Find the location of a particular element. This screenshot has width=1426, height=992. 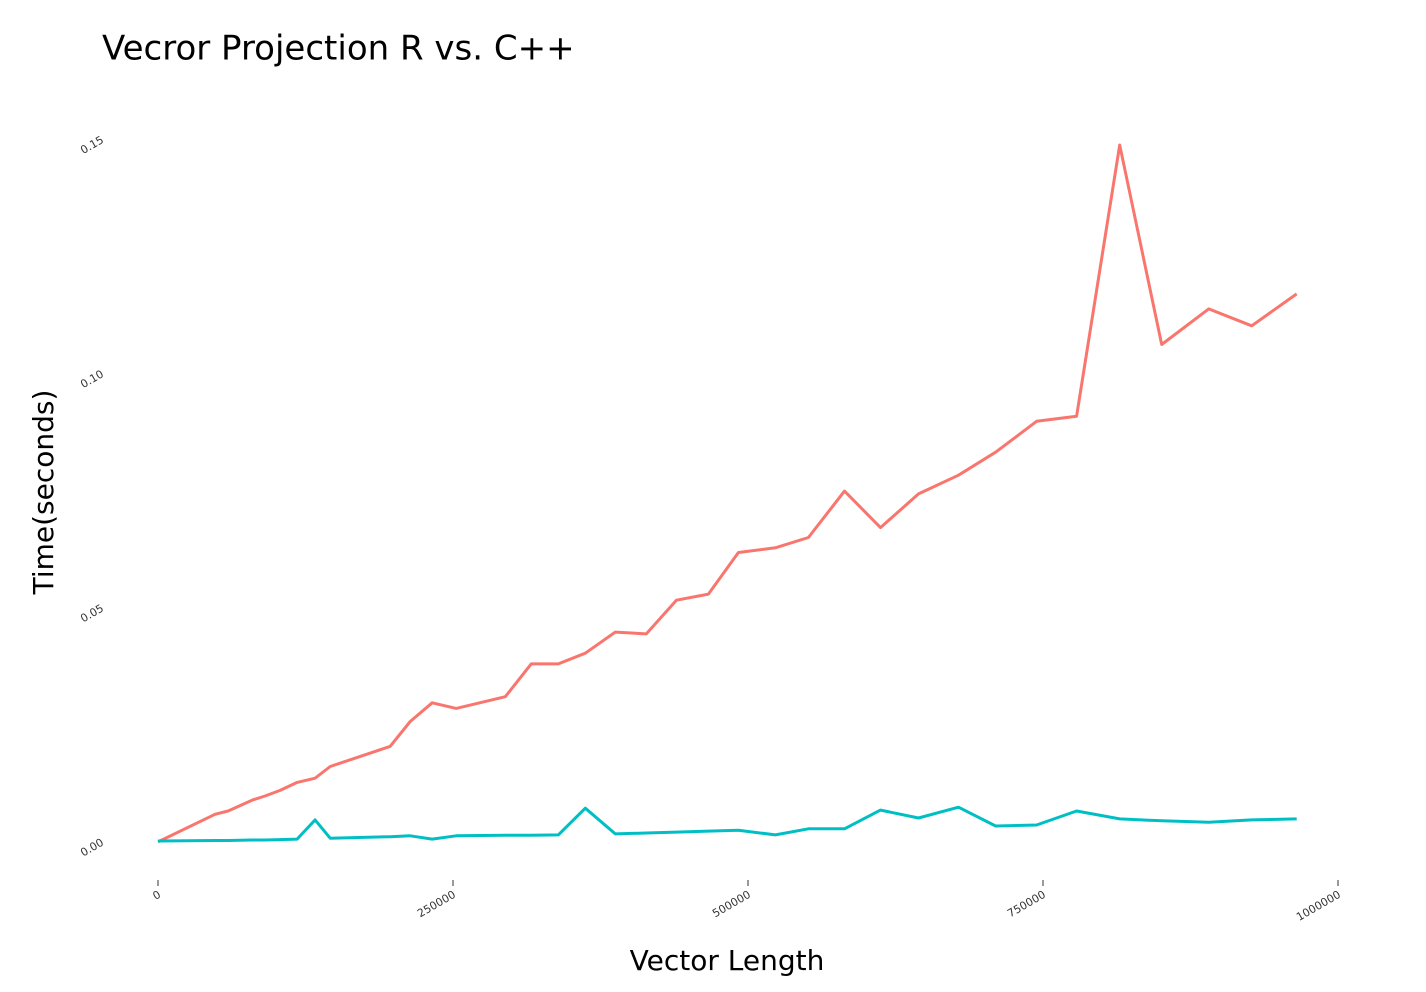

x-tick-label: 1000000 is located at coordinates (1318, 906).